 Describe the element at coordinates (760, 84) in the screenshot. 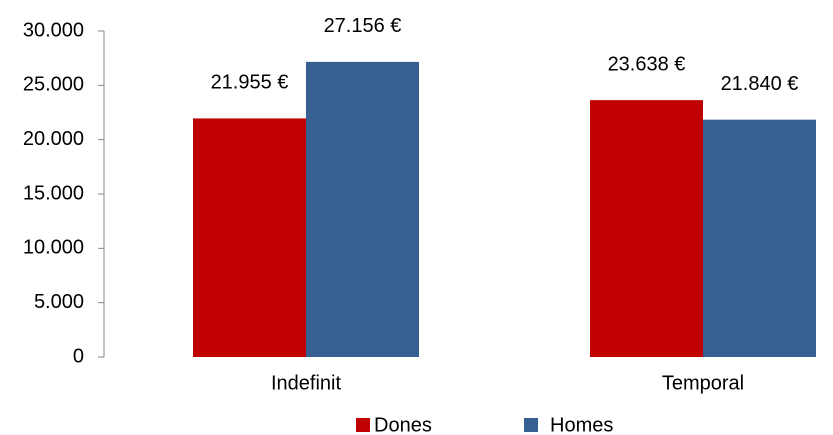

I see `value-label: 21.840 €` at that location.